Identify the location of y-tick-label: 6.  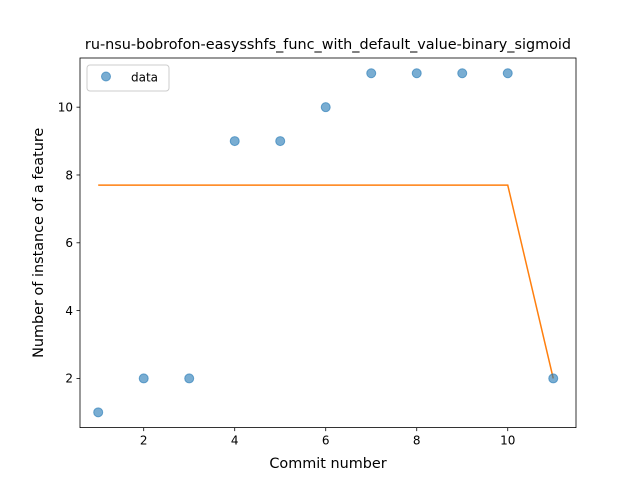
(69, 243).